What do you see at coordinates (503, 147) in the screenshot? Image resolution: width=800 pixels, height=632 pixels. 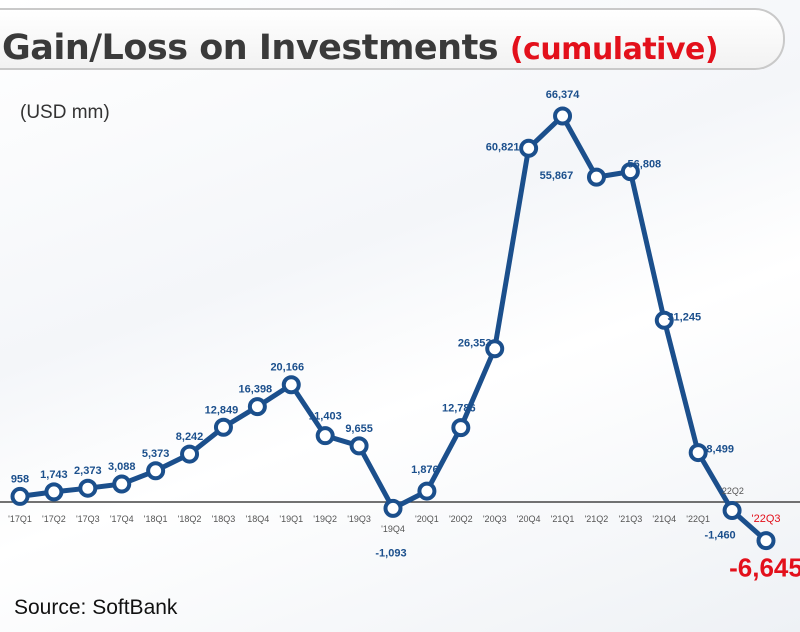 I see `data-label: 60,821` at bounding box center [503, 147].